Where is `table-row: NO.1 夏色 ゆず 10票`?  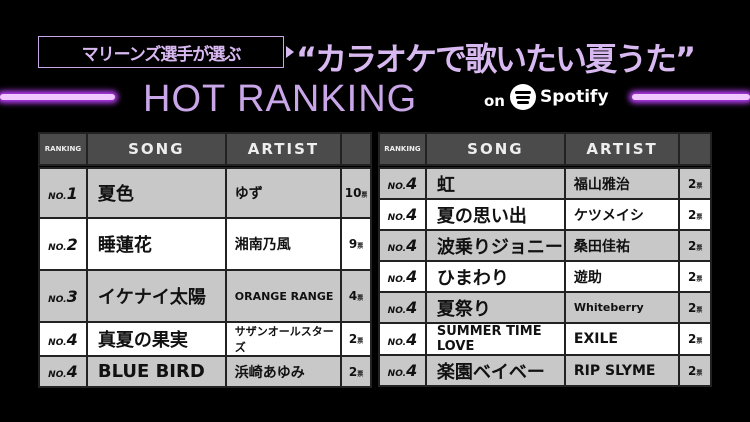
table-row: NO.1 夏色 ゆず 10票 is located at coordinates (205, 193).